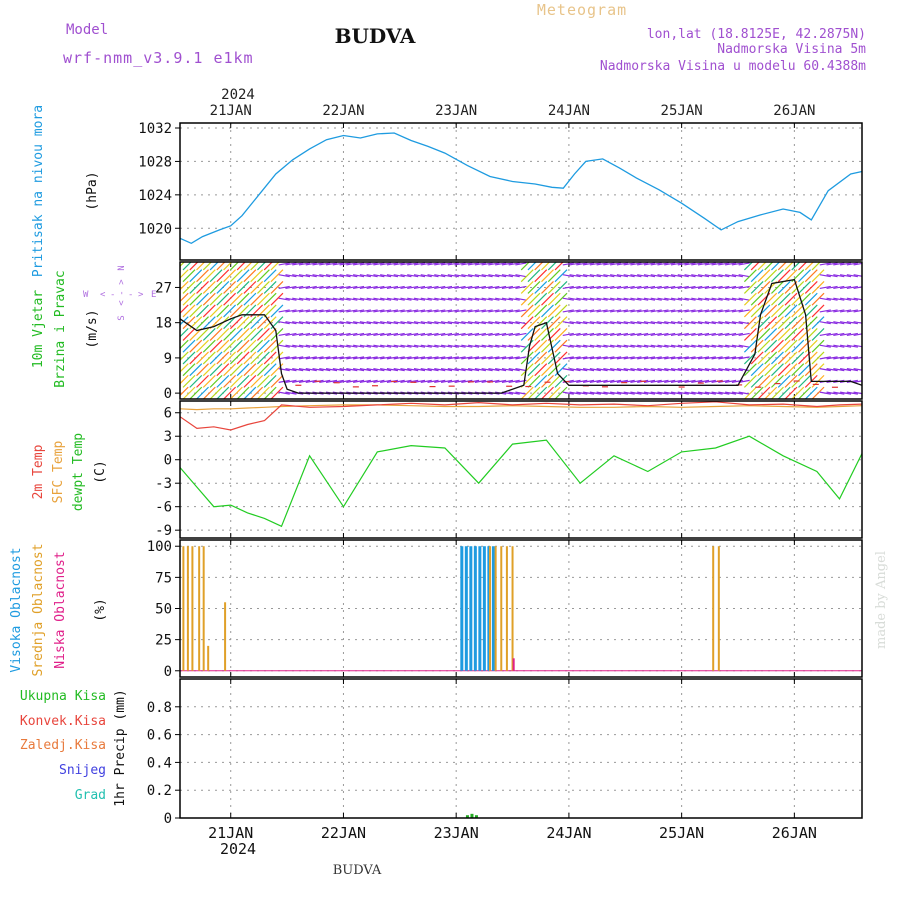 This screenshot has height=904, width=900. I want to click on footer-title: BUDVA, so click(357, 870).